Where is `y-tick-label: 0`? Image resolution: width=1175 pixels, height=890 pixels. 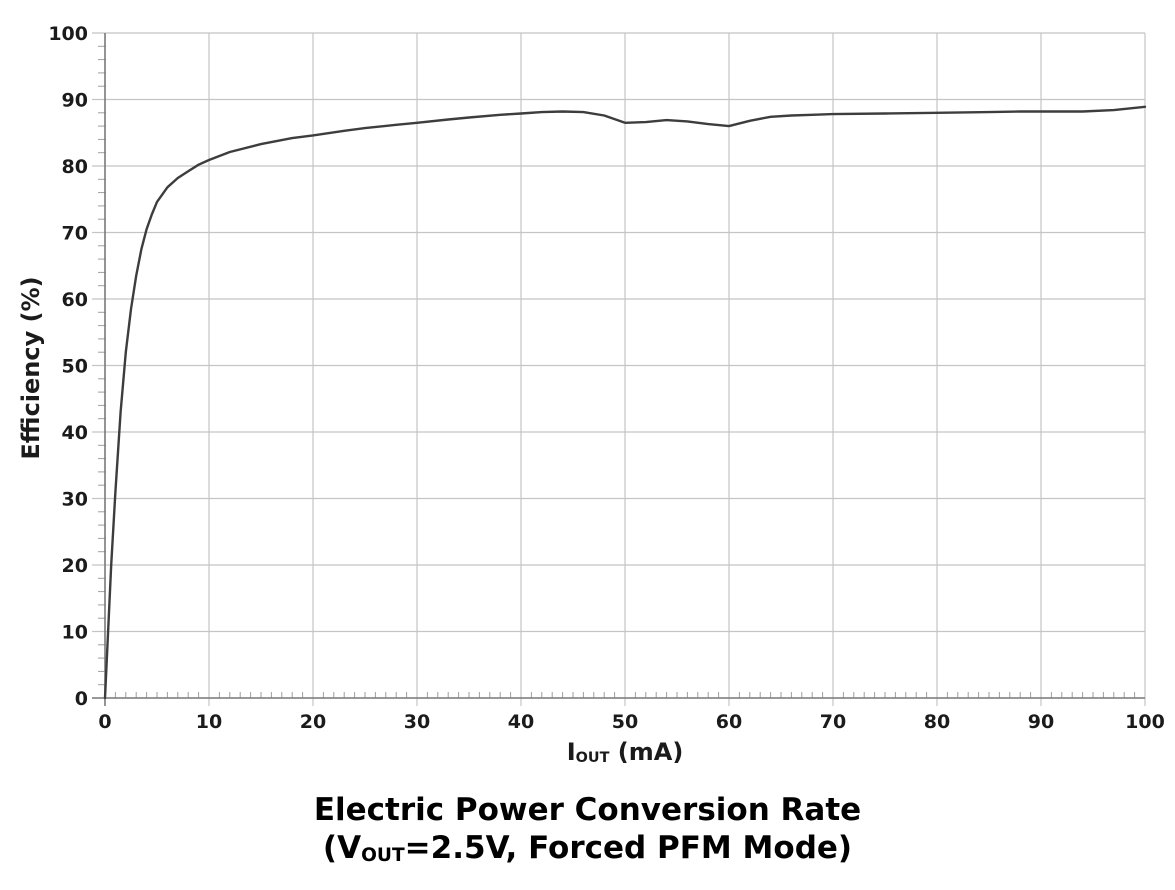 y-tick-label: 0 is located at coordinates (81, 699).